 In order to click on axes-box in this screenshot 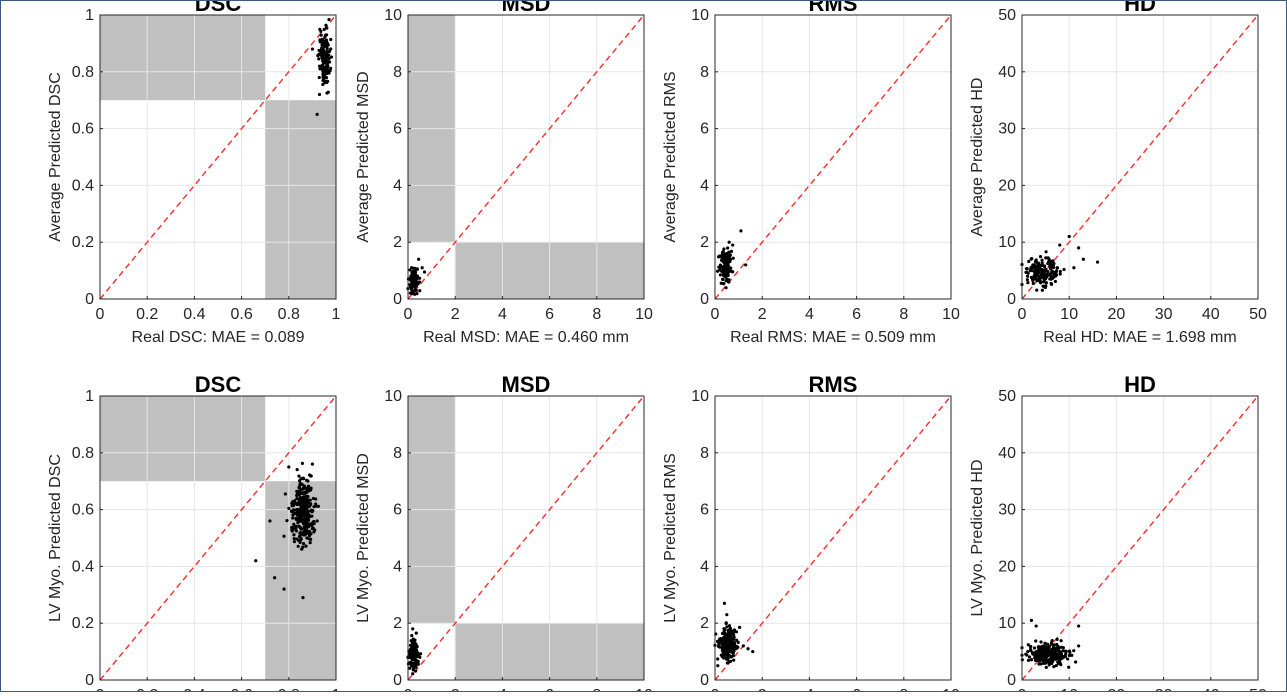, I will do `click(833, 538)`.